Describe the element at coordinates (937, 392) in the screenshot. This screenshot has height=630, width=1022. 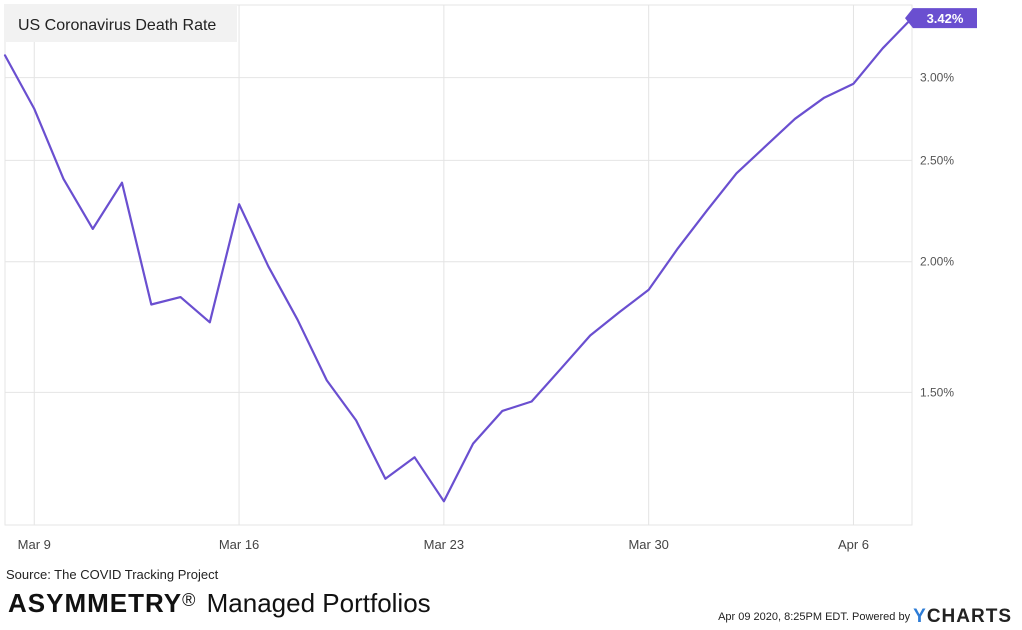
I see `y-tick-label: 1.50%` at that location.